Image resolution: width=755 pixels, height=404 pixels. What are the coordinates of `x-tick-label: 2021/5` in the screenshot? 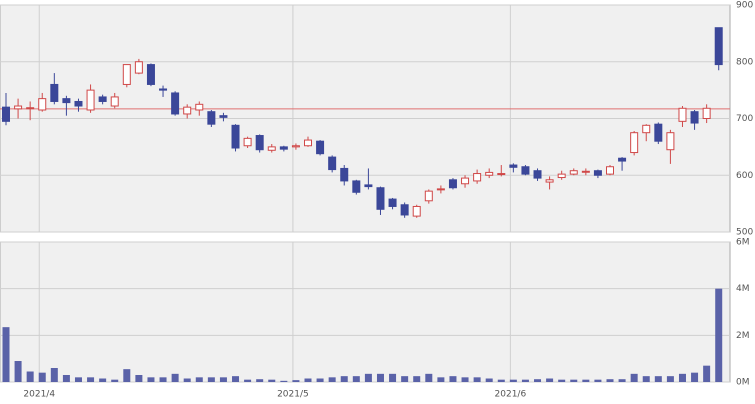 It's located at (293, 395).